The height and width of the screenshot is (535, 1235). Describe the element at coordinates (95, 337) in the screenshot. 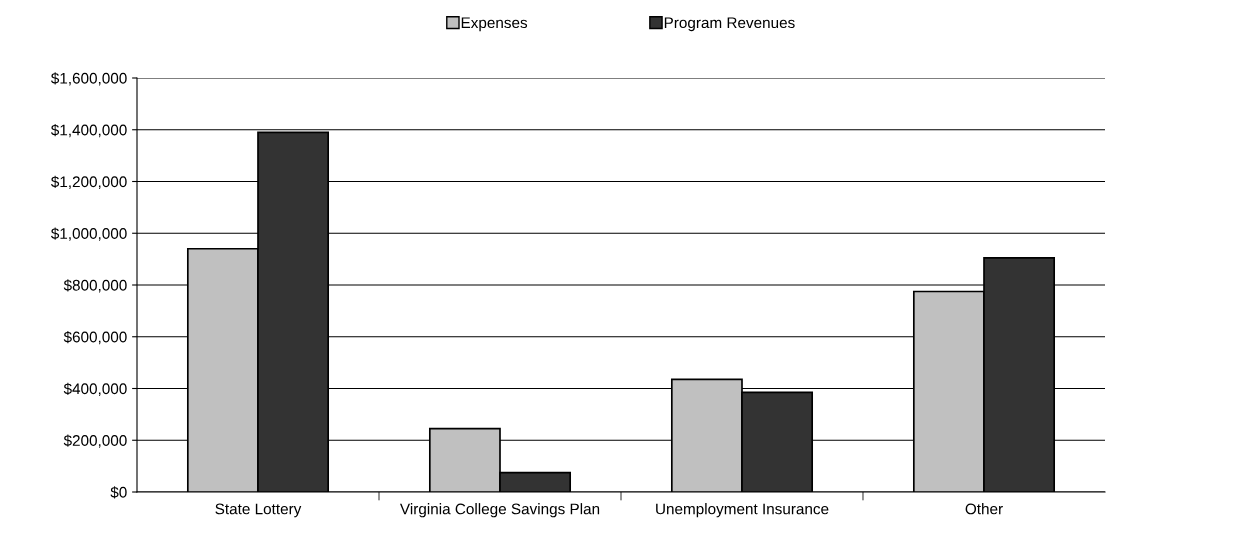

I see `y-tick-label: $600,000` at that location.